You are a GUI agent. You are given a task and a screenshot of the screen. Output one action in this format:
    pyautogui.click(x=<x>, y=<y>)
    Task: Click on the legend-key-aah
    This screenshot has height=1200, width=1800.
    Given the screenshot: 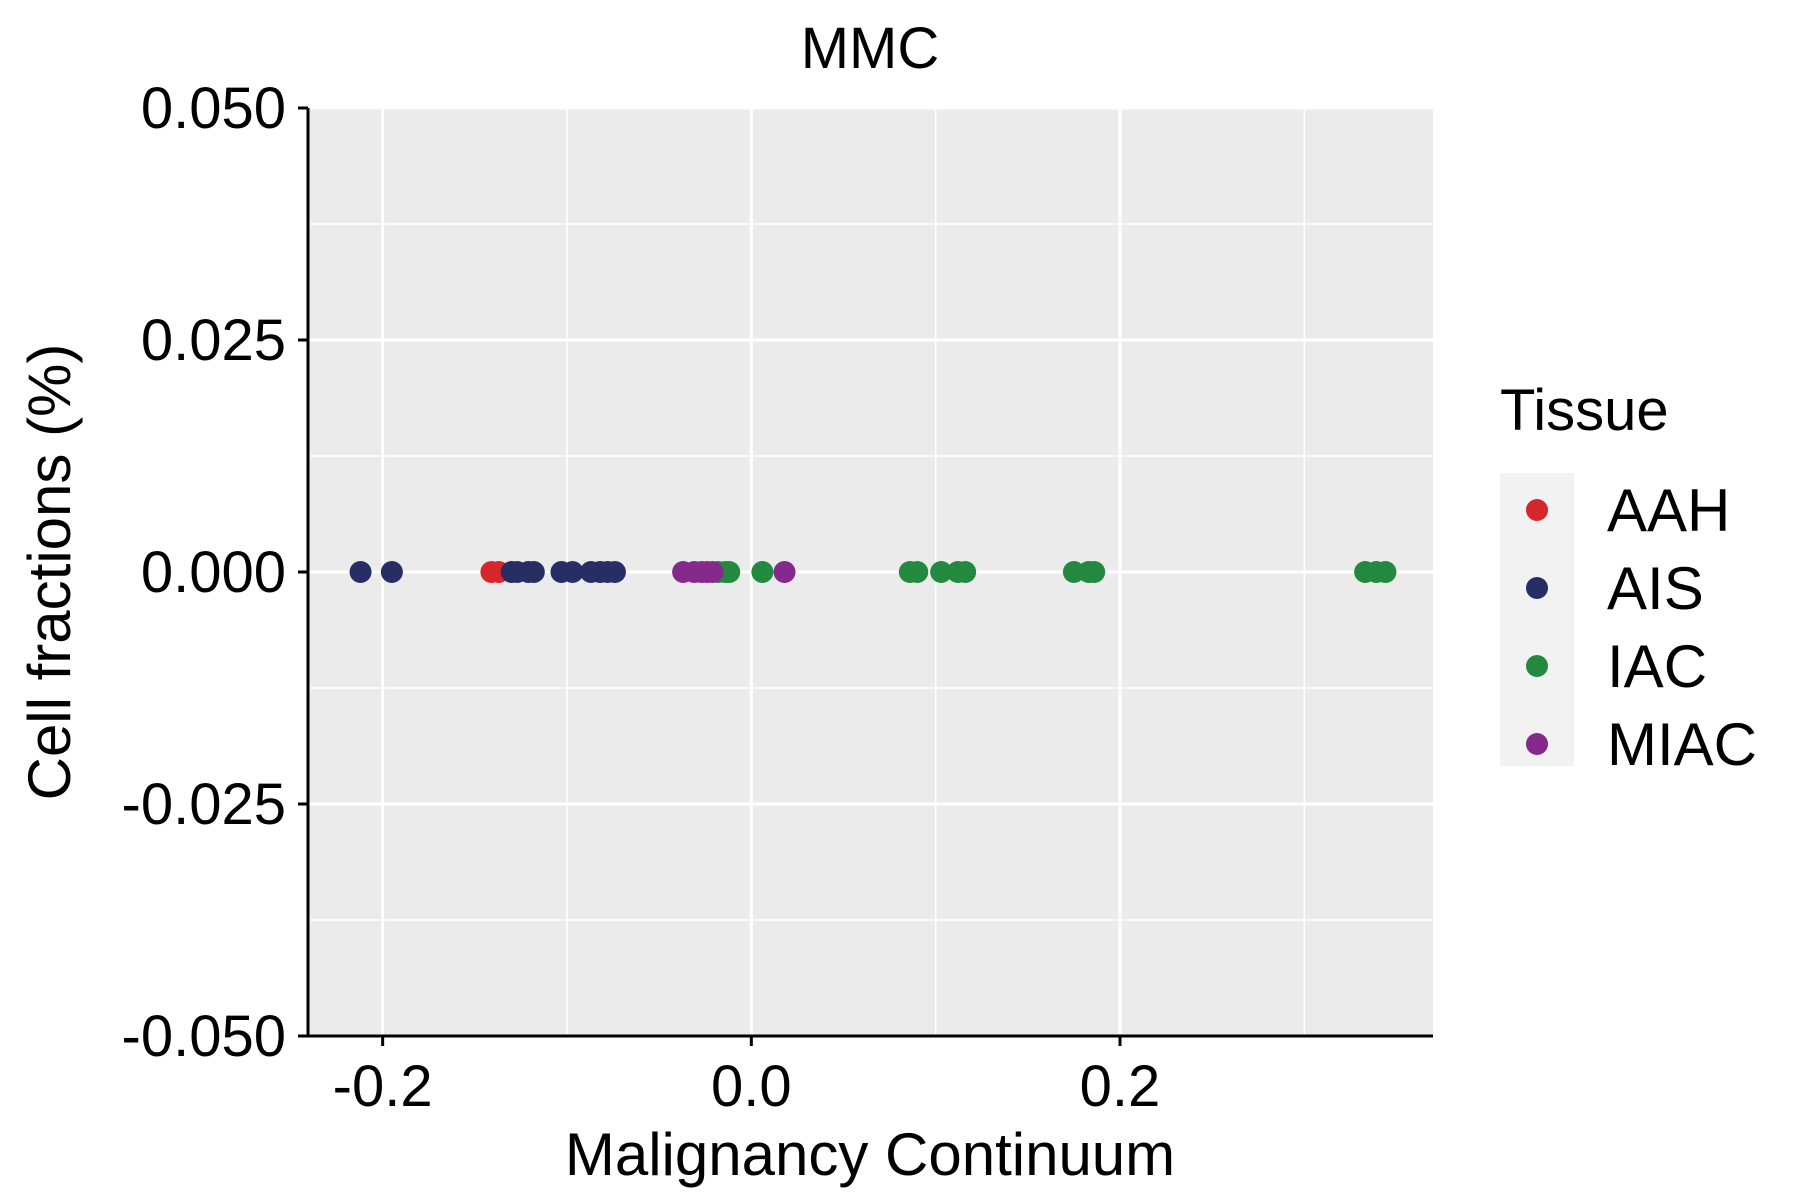 What is the action you would take?
    pyautogui.click(x=1537, y=510)
    